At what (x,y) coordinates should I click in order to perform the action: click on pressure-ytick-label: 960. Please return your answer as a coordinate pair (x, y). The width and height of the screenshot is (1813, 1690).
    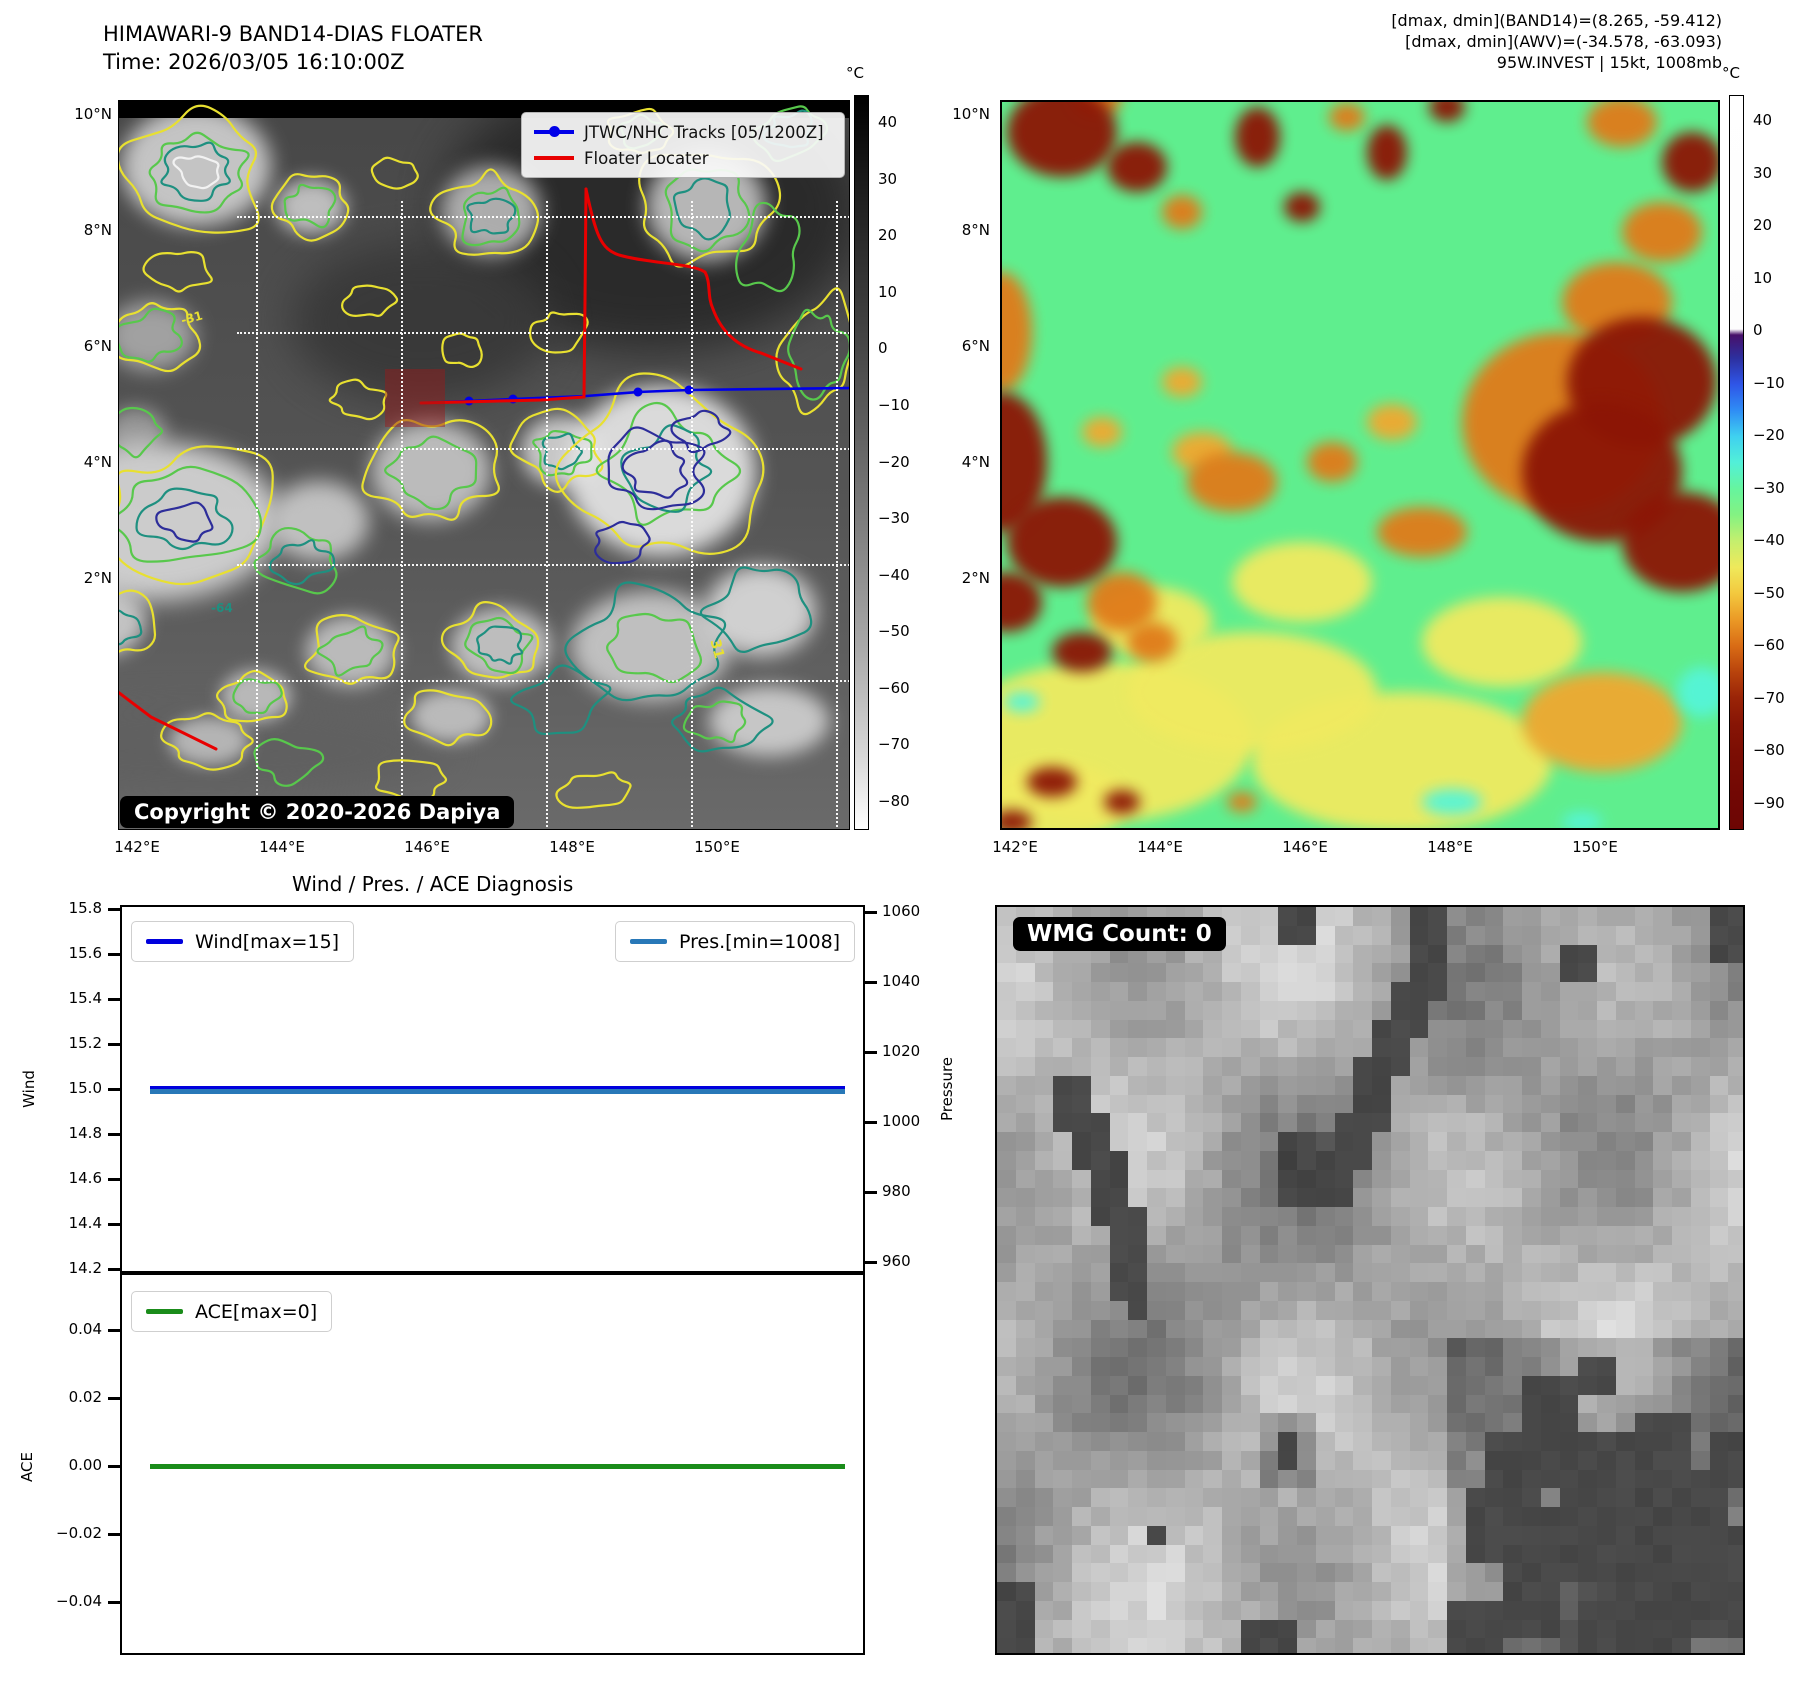
    Looking at the image, I should click on (896, 1261).